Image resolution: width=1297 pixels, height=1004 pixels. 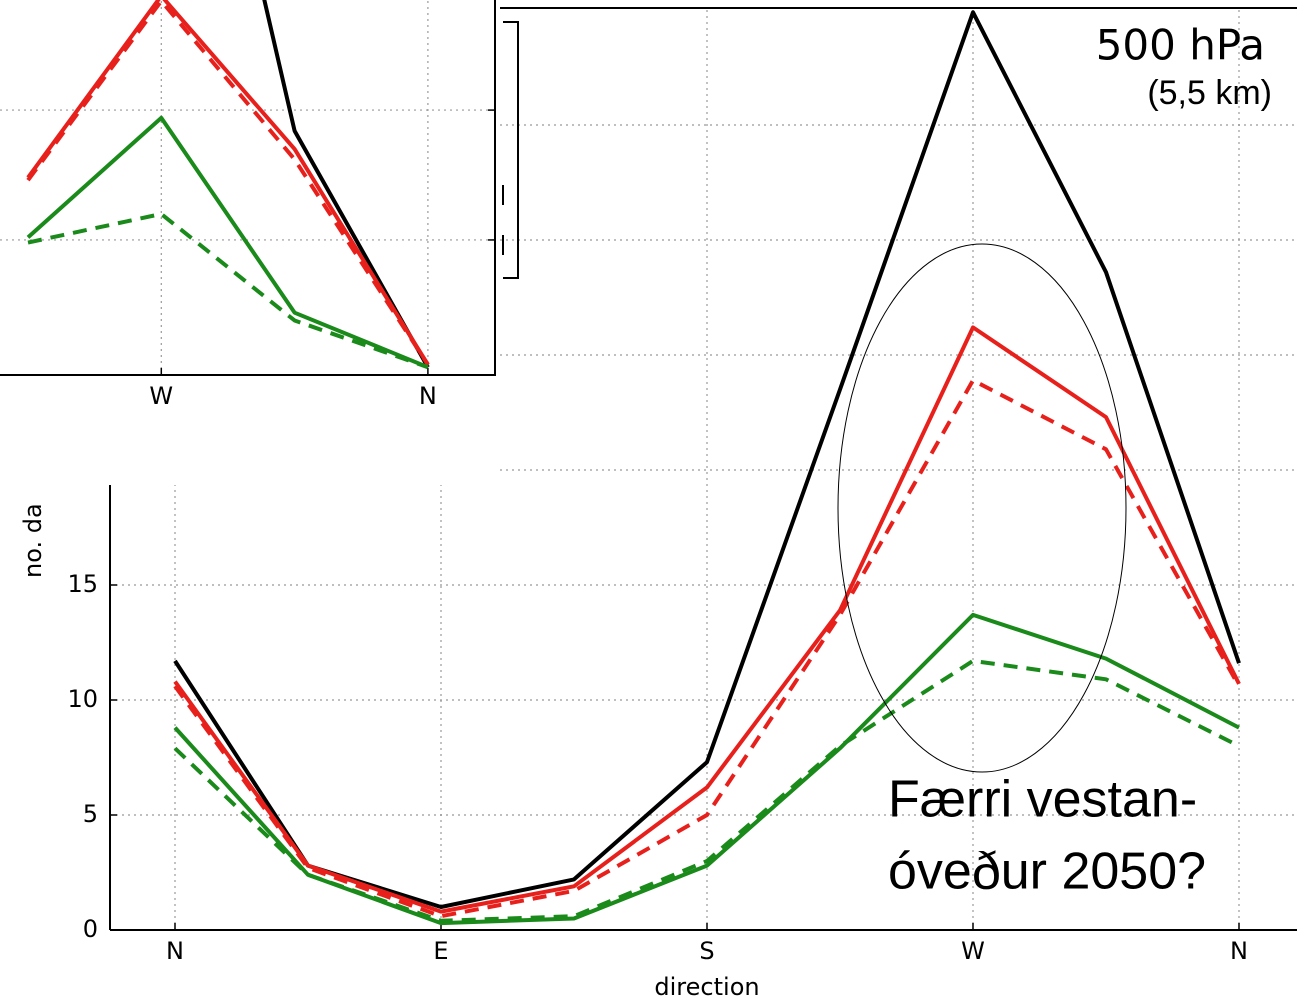 What do you see at coordinates (511, 150) in the screenshot?
I see `legend-frame` at bounding box center [511, 150].